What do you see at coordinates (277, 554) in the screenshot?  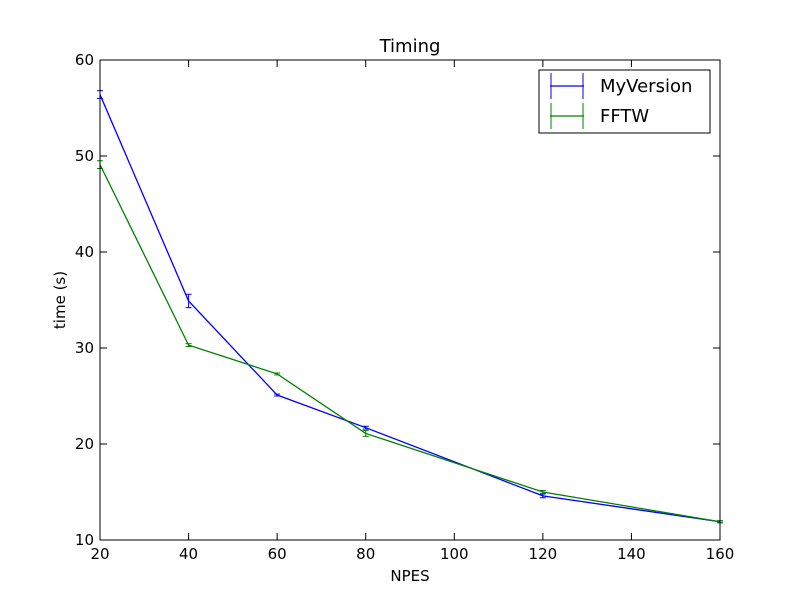 I see `x-tick-label-2: 60` at bounding box center [277, 554].